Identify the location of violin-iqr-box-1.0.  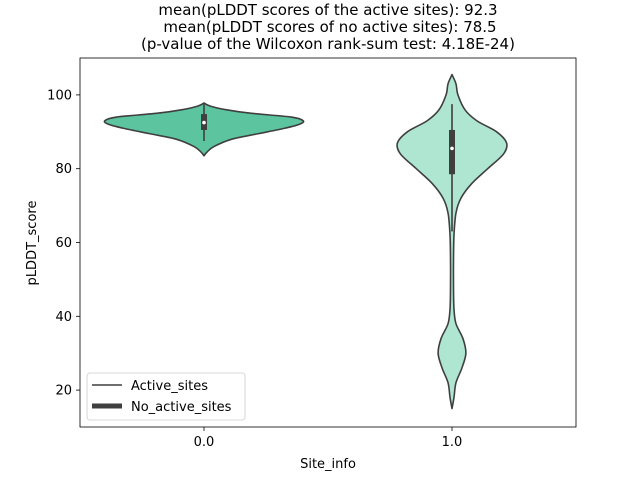
(452, 152).